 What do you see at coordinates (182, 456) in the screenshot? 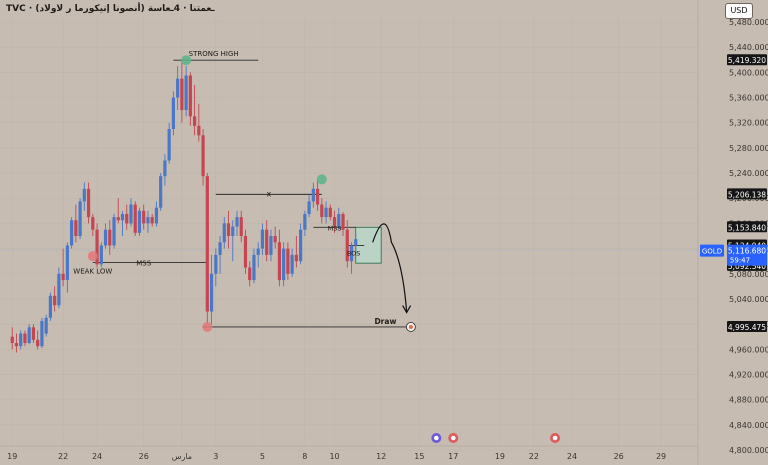
I see `x-tick-label: مارس` at bounding box center [182, 456].